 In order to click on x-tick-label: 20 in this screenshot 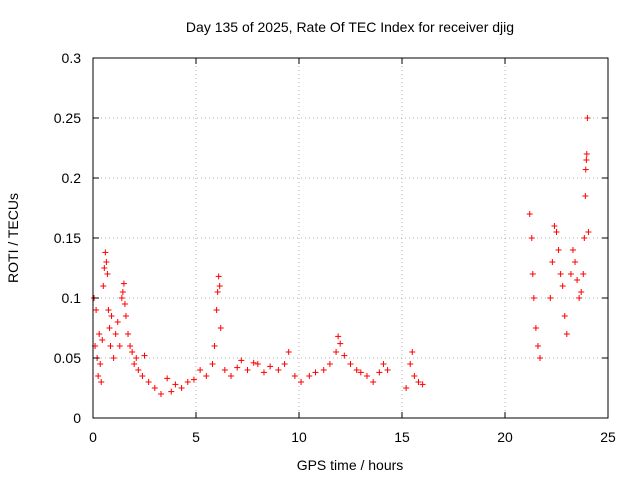, I will do `click(505, 437)`.